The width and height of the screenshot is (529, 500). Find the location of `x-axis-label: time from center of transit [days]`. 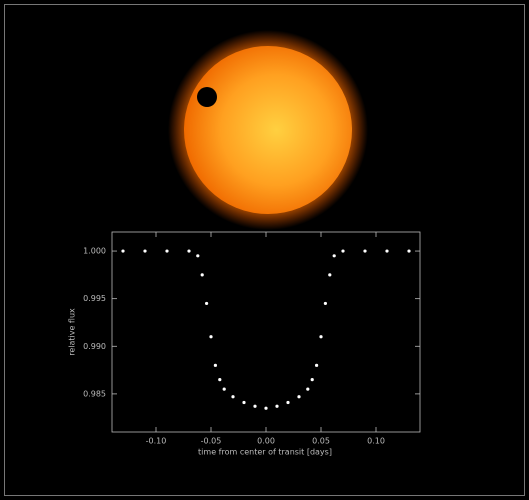

x-axis-label: time from center of transit [days] is located at coordinates (265, 452).